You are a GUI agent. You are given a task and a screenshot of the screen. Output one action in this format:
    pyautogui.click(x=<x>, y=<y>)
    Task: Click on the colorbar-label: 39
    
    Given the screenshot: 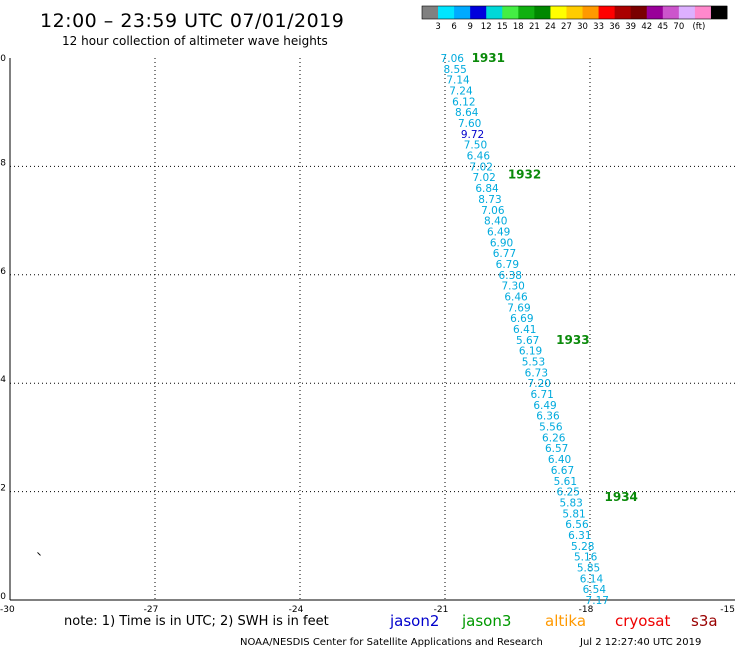 What is the action you would take?
    pyautogui.click(x=630, y=27)
    